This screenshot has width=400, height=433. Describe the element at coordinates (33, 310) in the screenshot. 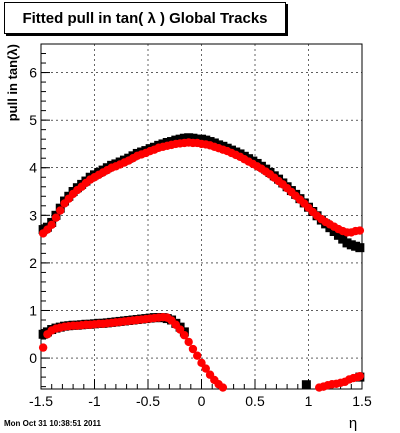

I see `y-tick-label: 1` at that location.